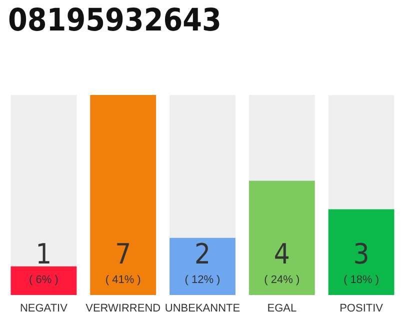  Describe the element at coordinates (361, 254) in the screenshot. I see `data-label: 3` at that location.